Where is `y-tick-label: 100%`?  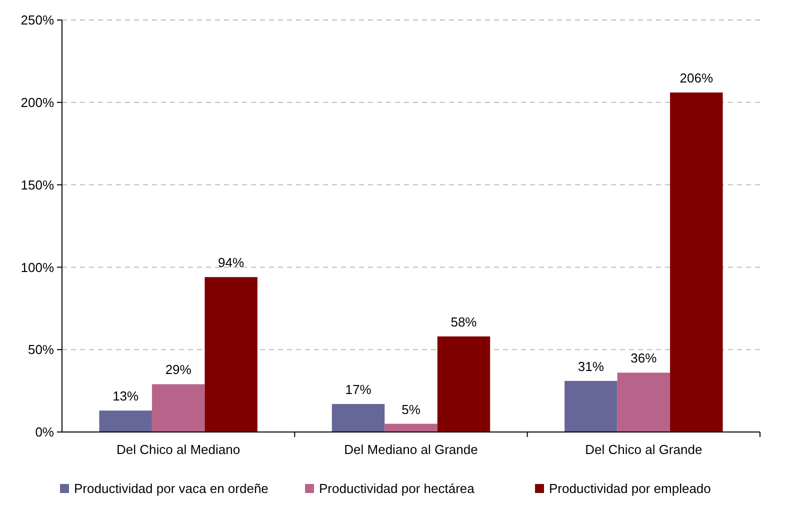 y-tick-label: 100% is located at coordinates (37, 267).